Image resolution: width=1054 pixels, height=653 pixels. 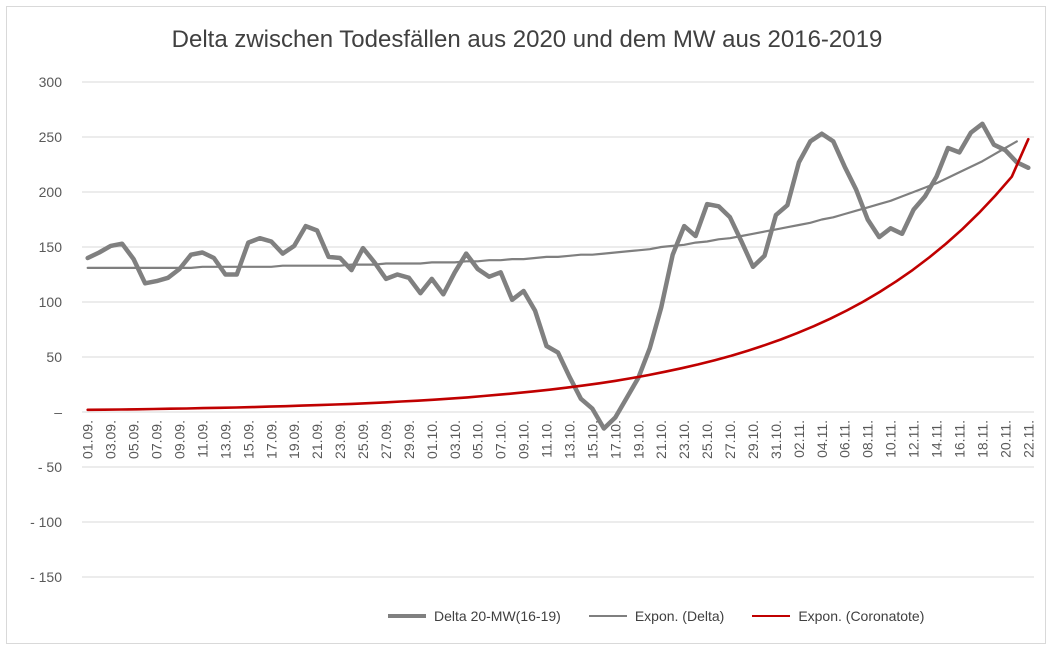 I want to click on y-tick-label: 50, so click(x=54, y=357).